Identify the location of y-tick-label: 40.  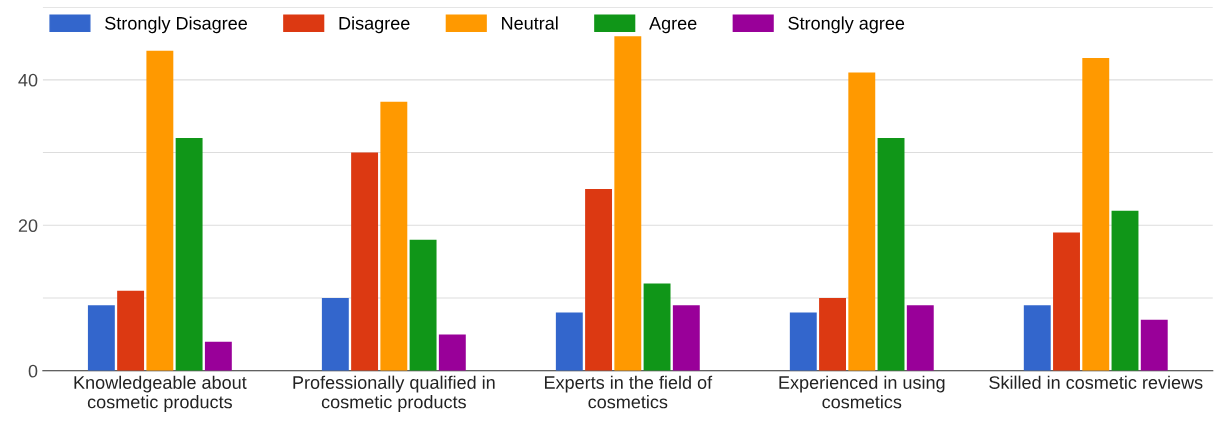
(28, 80).